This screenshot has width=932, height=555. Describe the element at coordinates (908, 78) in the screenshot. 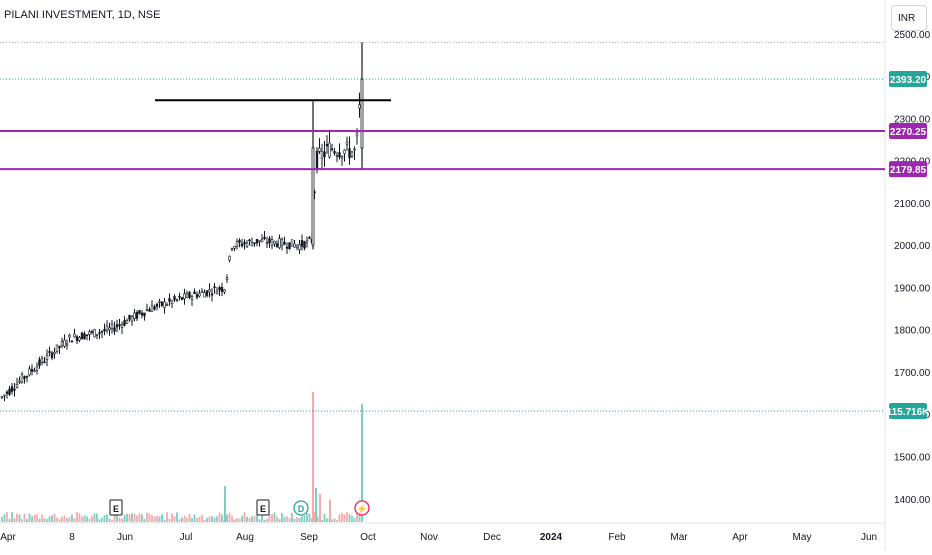

I see `price-marker-bg` at that location.